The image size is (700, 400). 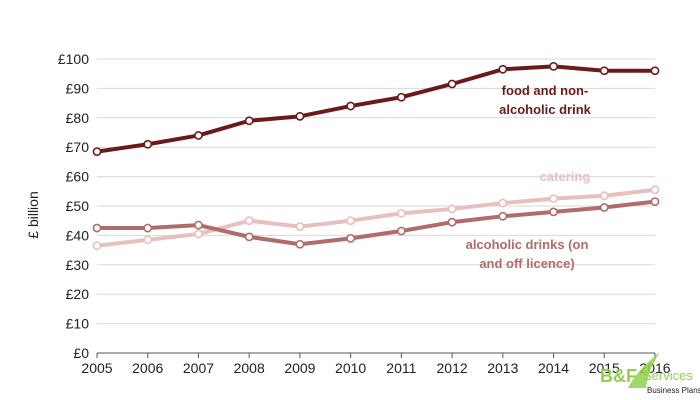 I want to click on x-tick-label: 2014, so click(x=553, y=368).